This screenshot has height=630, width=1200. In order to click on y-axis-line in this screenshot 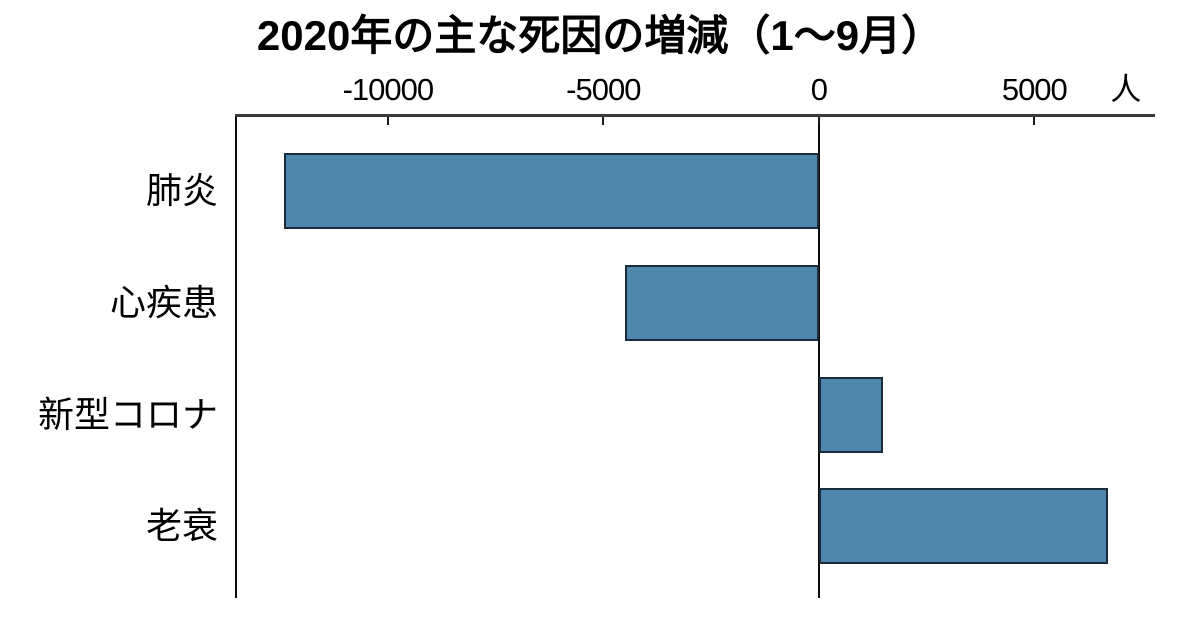, I will do `click(236, 357)`.